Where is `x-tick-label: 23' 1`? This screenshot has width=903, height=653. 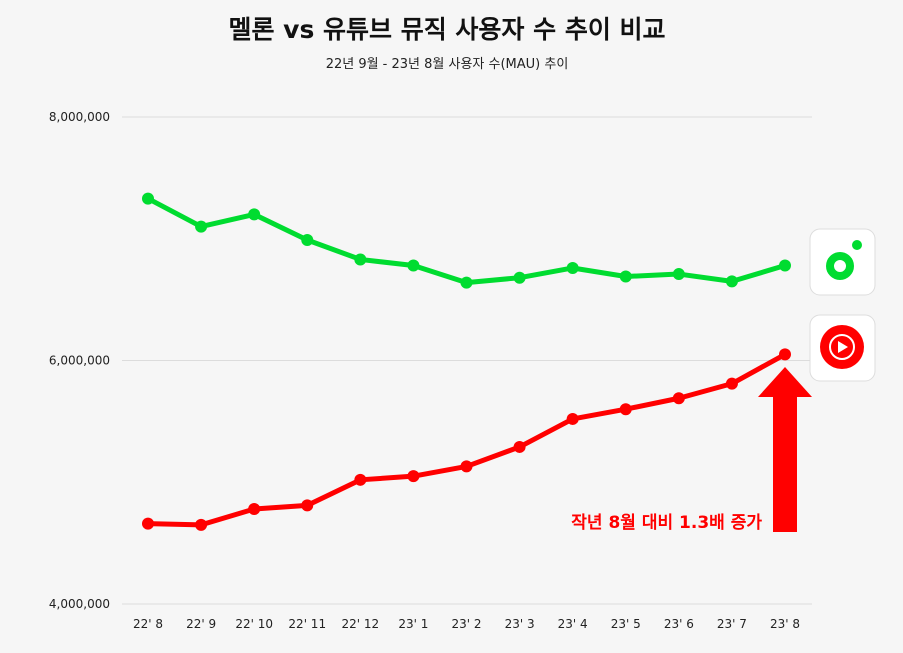
x-tick-label: 23' 1 is located at coordinates (413, 624).